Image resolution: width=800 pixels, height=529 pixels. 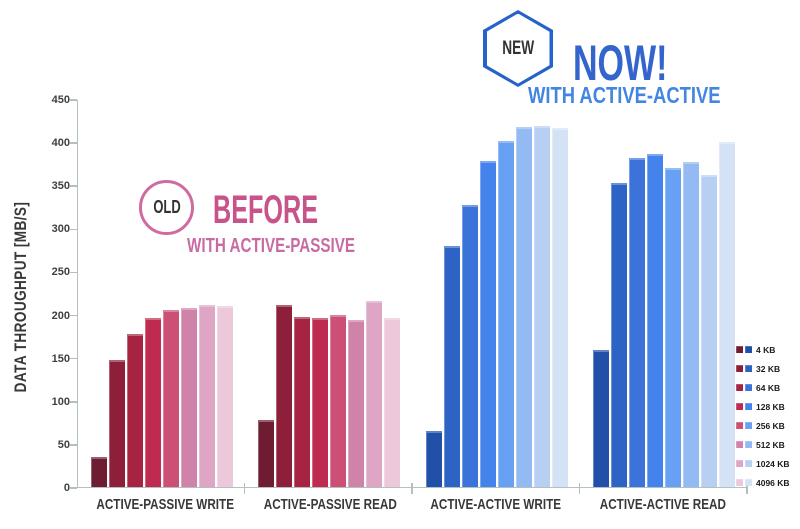 I want to click on legend-item: 512 KB, so click(x=763, y=444).